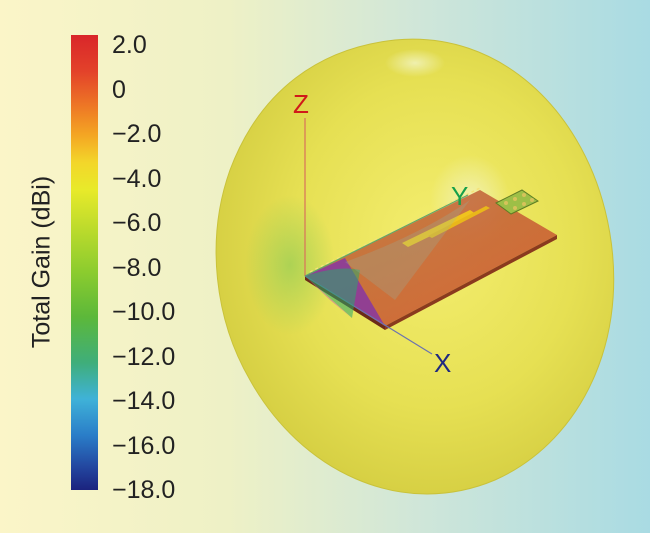  I want to click on colorbar-tick: −12.0, so click(144, 357).